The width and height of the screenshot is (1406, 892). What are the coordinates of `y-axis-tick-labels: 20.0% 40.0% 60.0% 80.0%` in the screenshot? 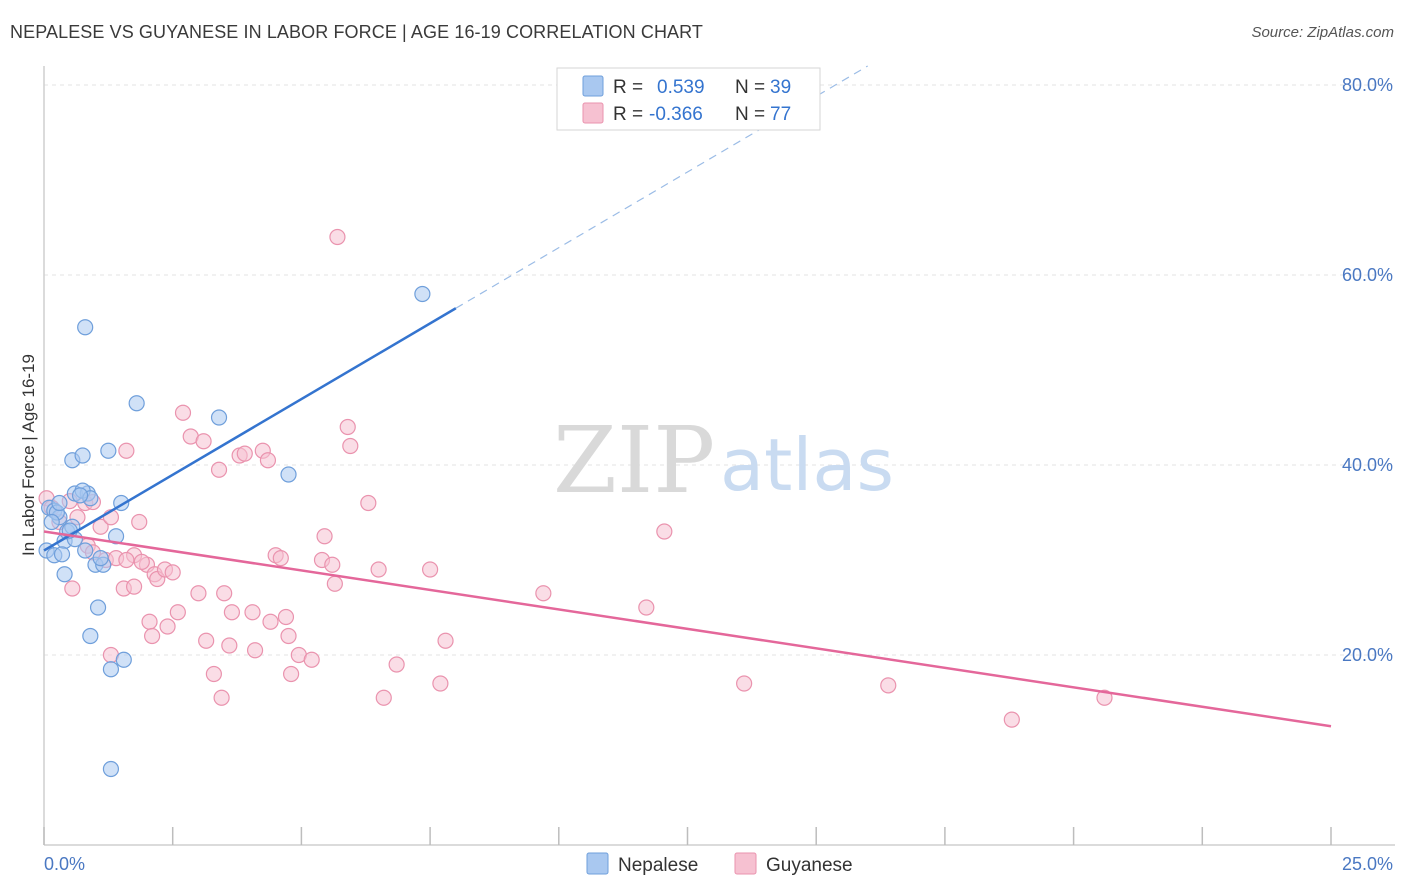 It's located at (1367, 370).